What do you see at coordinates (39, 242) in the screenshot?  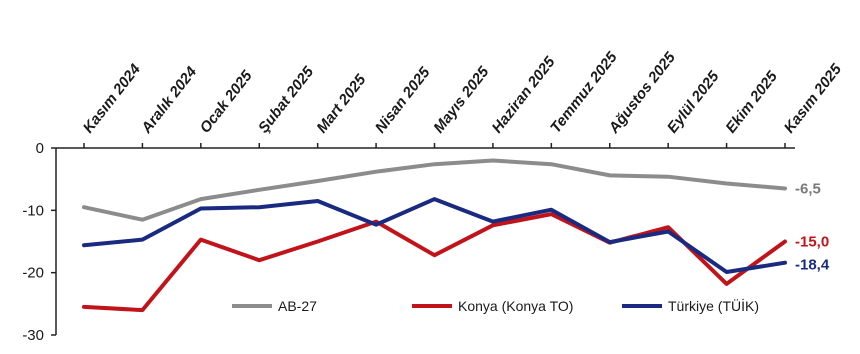 I see `y-tick-labels: 0 -10 -20 -30` at bounding box center [39, 242].